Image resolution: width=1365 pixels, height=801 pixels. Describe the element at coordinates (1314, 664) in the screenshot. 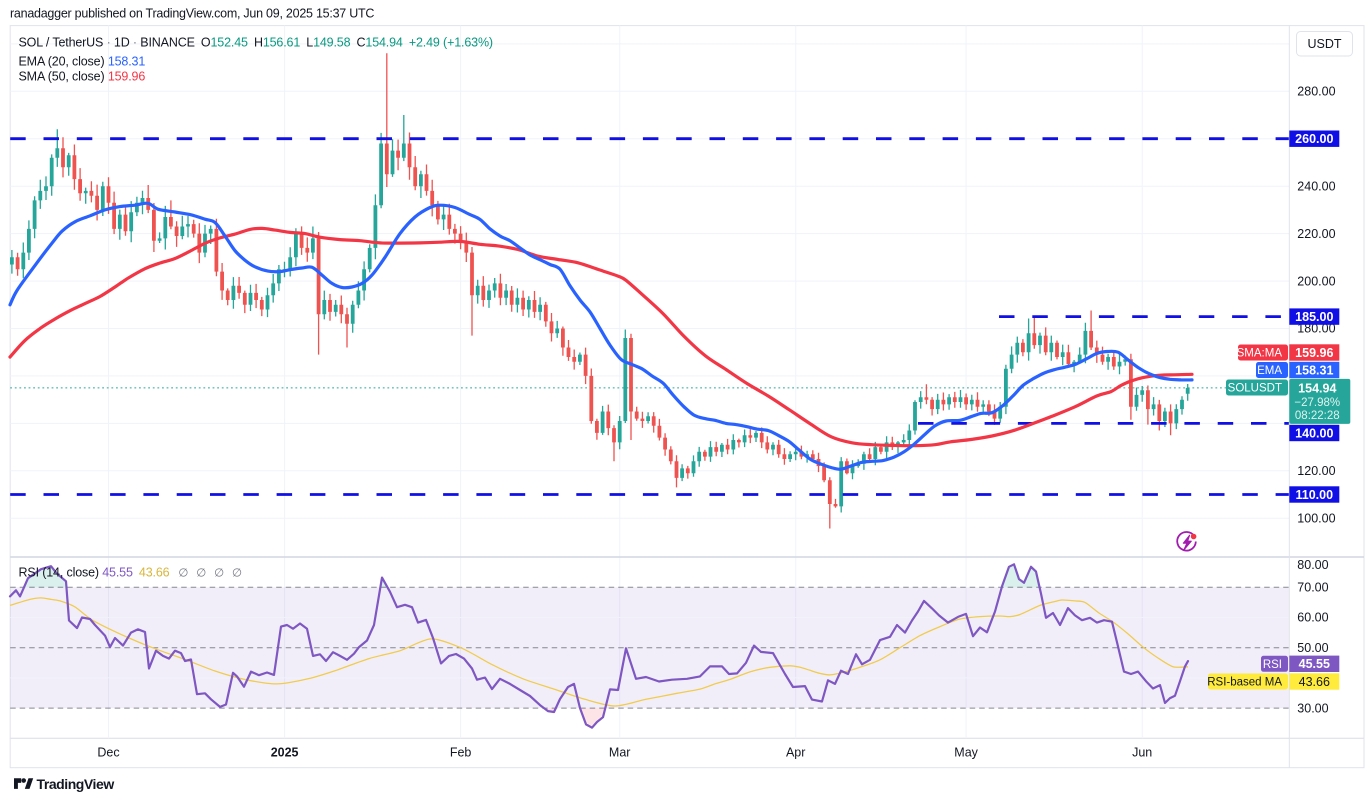

I see `svg-text: 45.55` at that location.